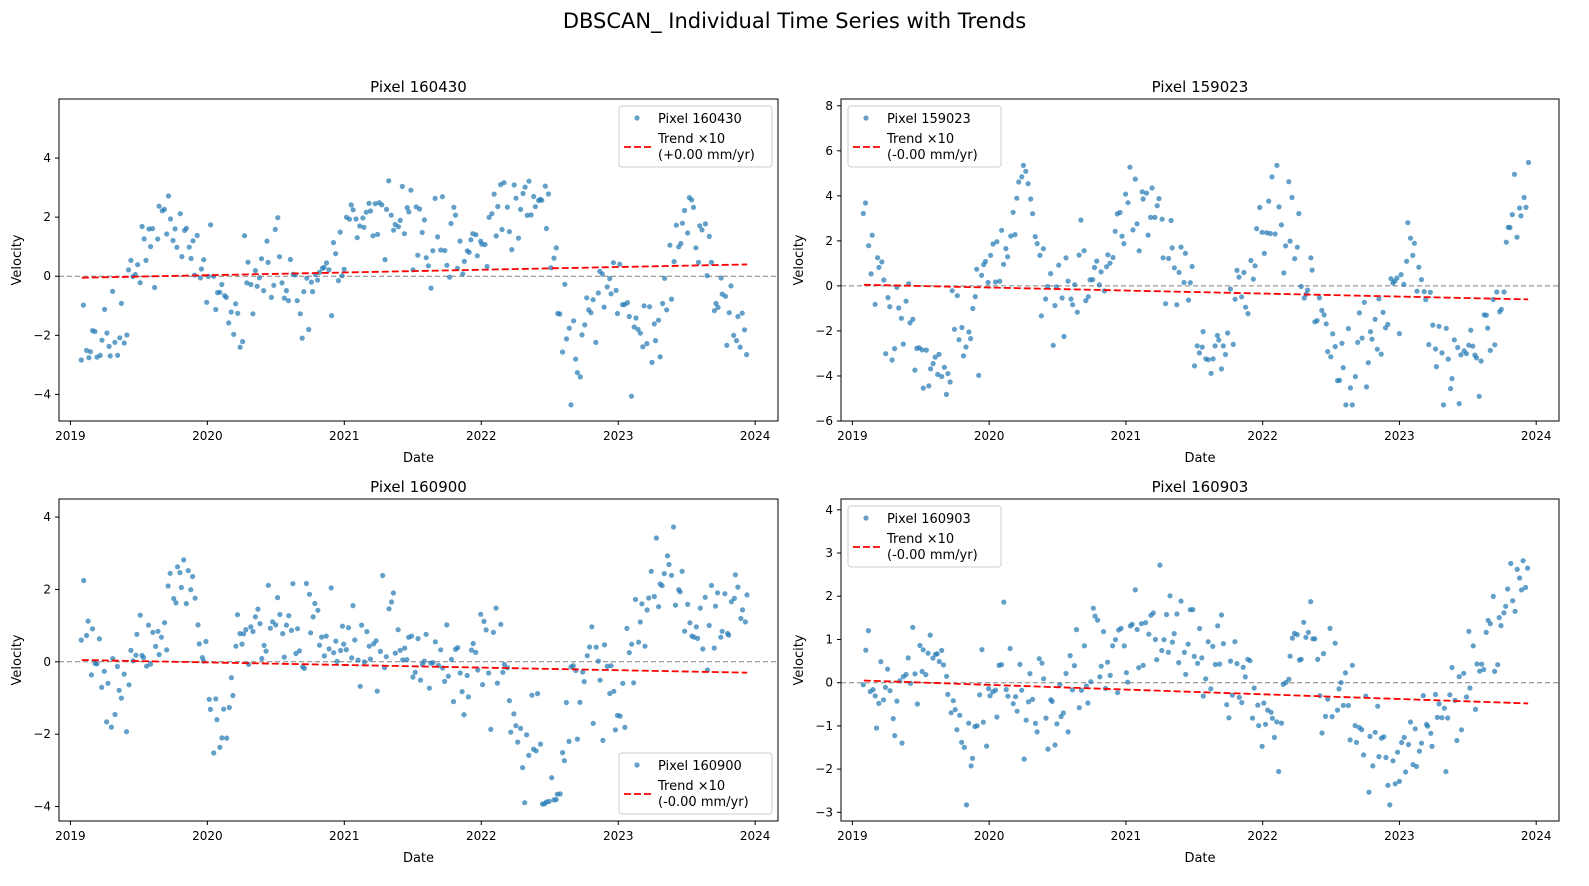 Image resolution: width=1589 pixels, height=886 pixels. What do you see at coordinates (700, 119) in the screenshot?
I see `legend-points-label: Pixel 160430` at bounding box center [700, 119].